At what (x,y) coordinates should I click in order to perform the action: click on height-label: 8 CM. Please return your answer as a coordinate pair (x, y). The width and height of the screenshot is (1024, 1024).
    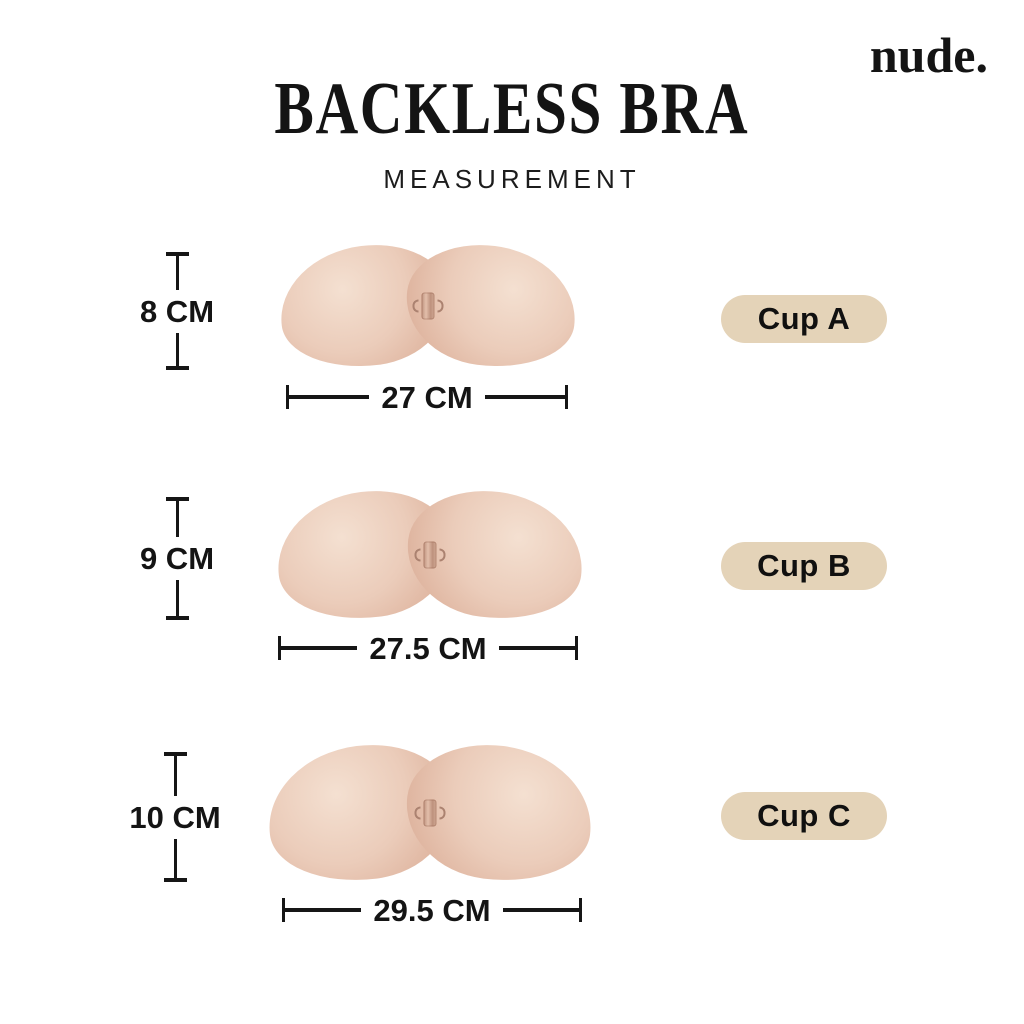
    Looking at the image, I should click on (177, 311).